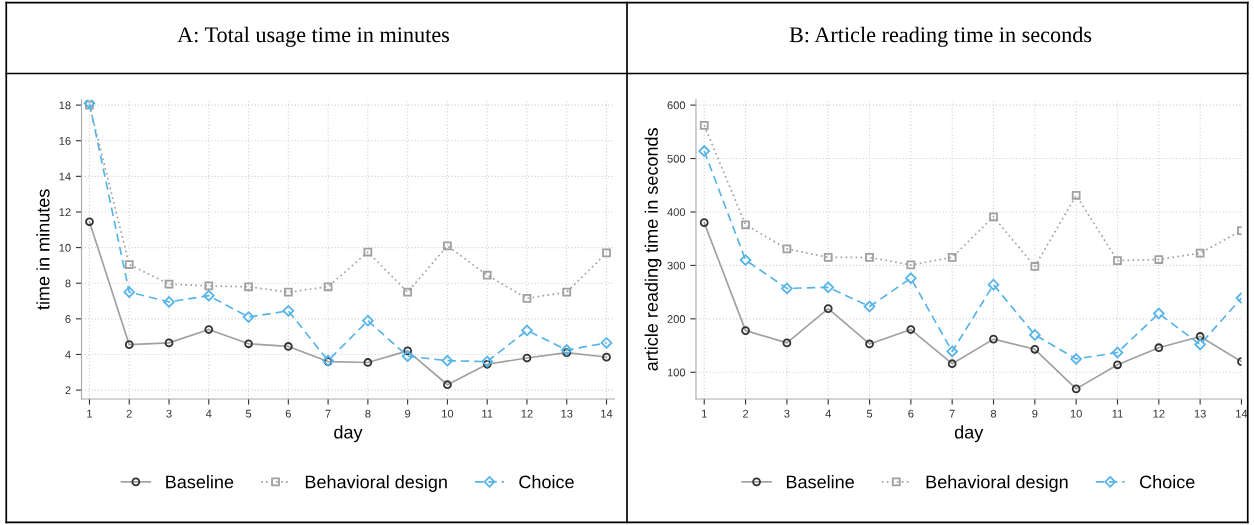  Describe the element at coordinates (676, 265) in the screenshot. I see `y-tick-label: 300` at that location.